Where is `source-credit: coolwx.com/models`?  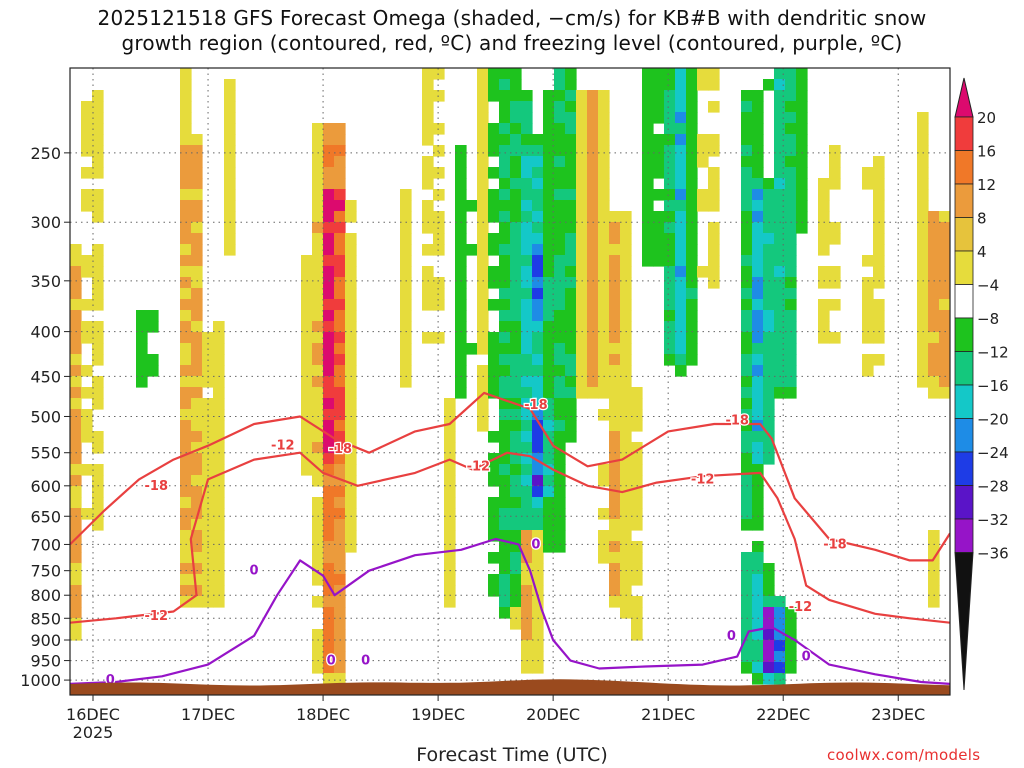
source-credit: coolwx.com/models is located at coordinates (904, 755).